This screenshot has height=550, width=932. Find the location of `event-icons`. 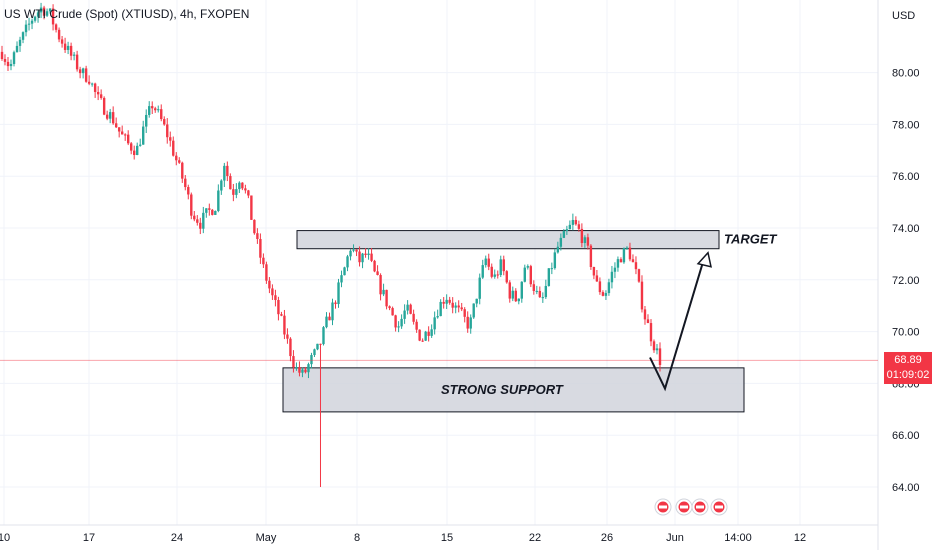

event-icons is located at coordinates (691, 507).